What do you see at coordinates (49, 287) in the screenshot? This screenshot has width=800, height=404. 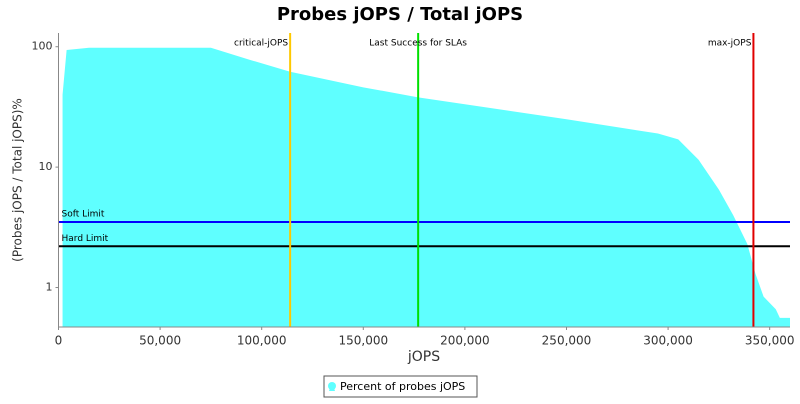 I see `y-tick-label: 1` at bounding box center [49, 287].